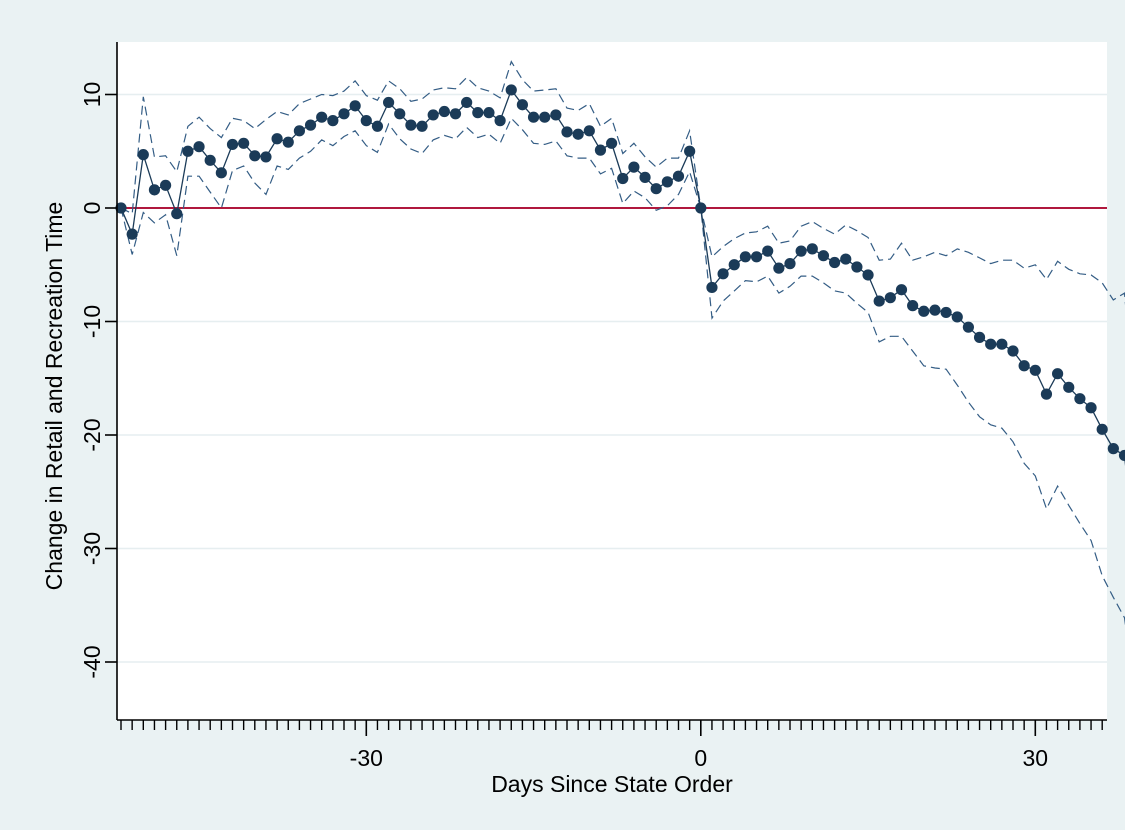 The height and width of the screenshot is (830, 1125). I want to click on y-axis-label: Change in Retail and Recreation Time, so click(54, 396).